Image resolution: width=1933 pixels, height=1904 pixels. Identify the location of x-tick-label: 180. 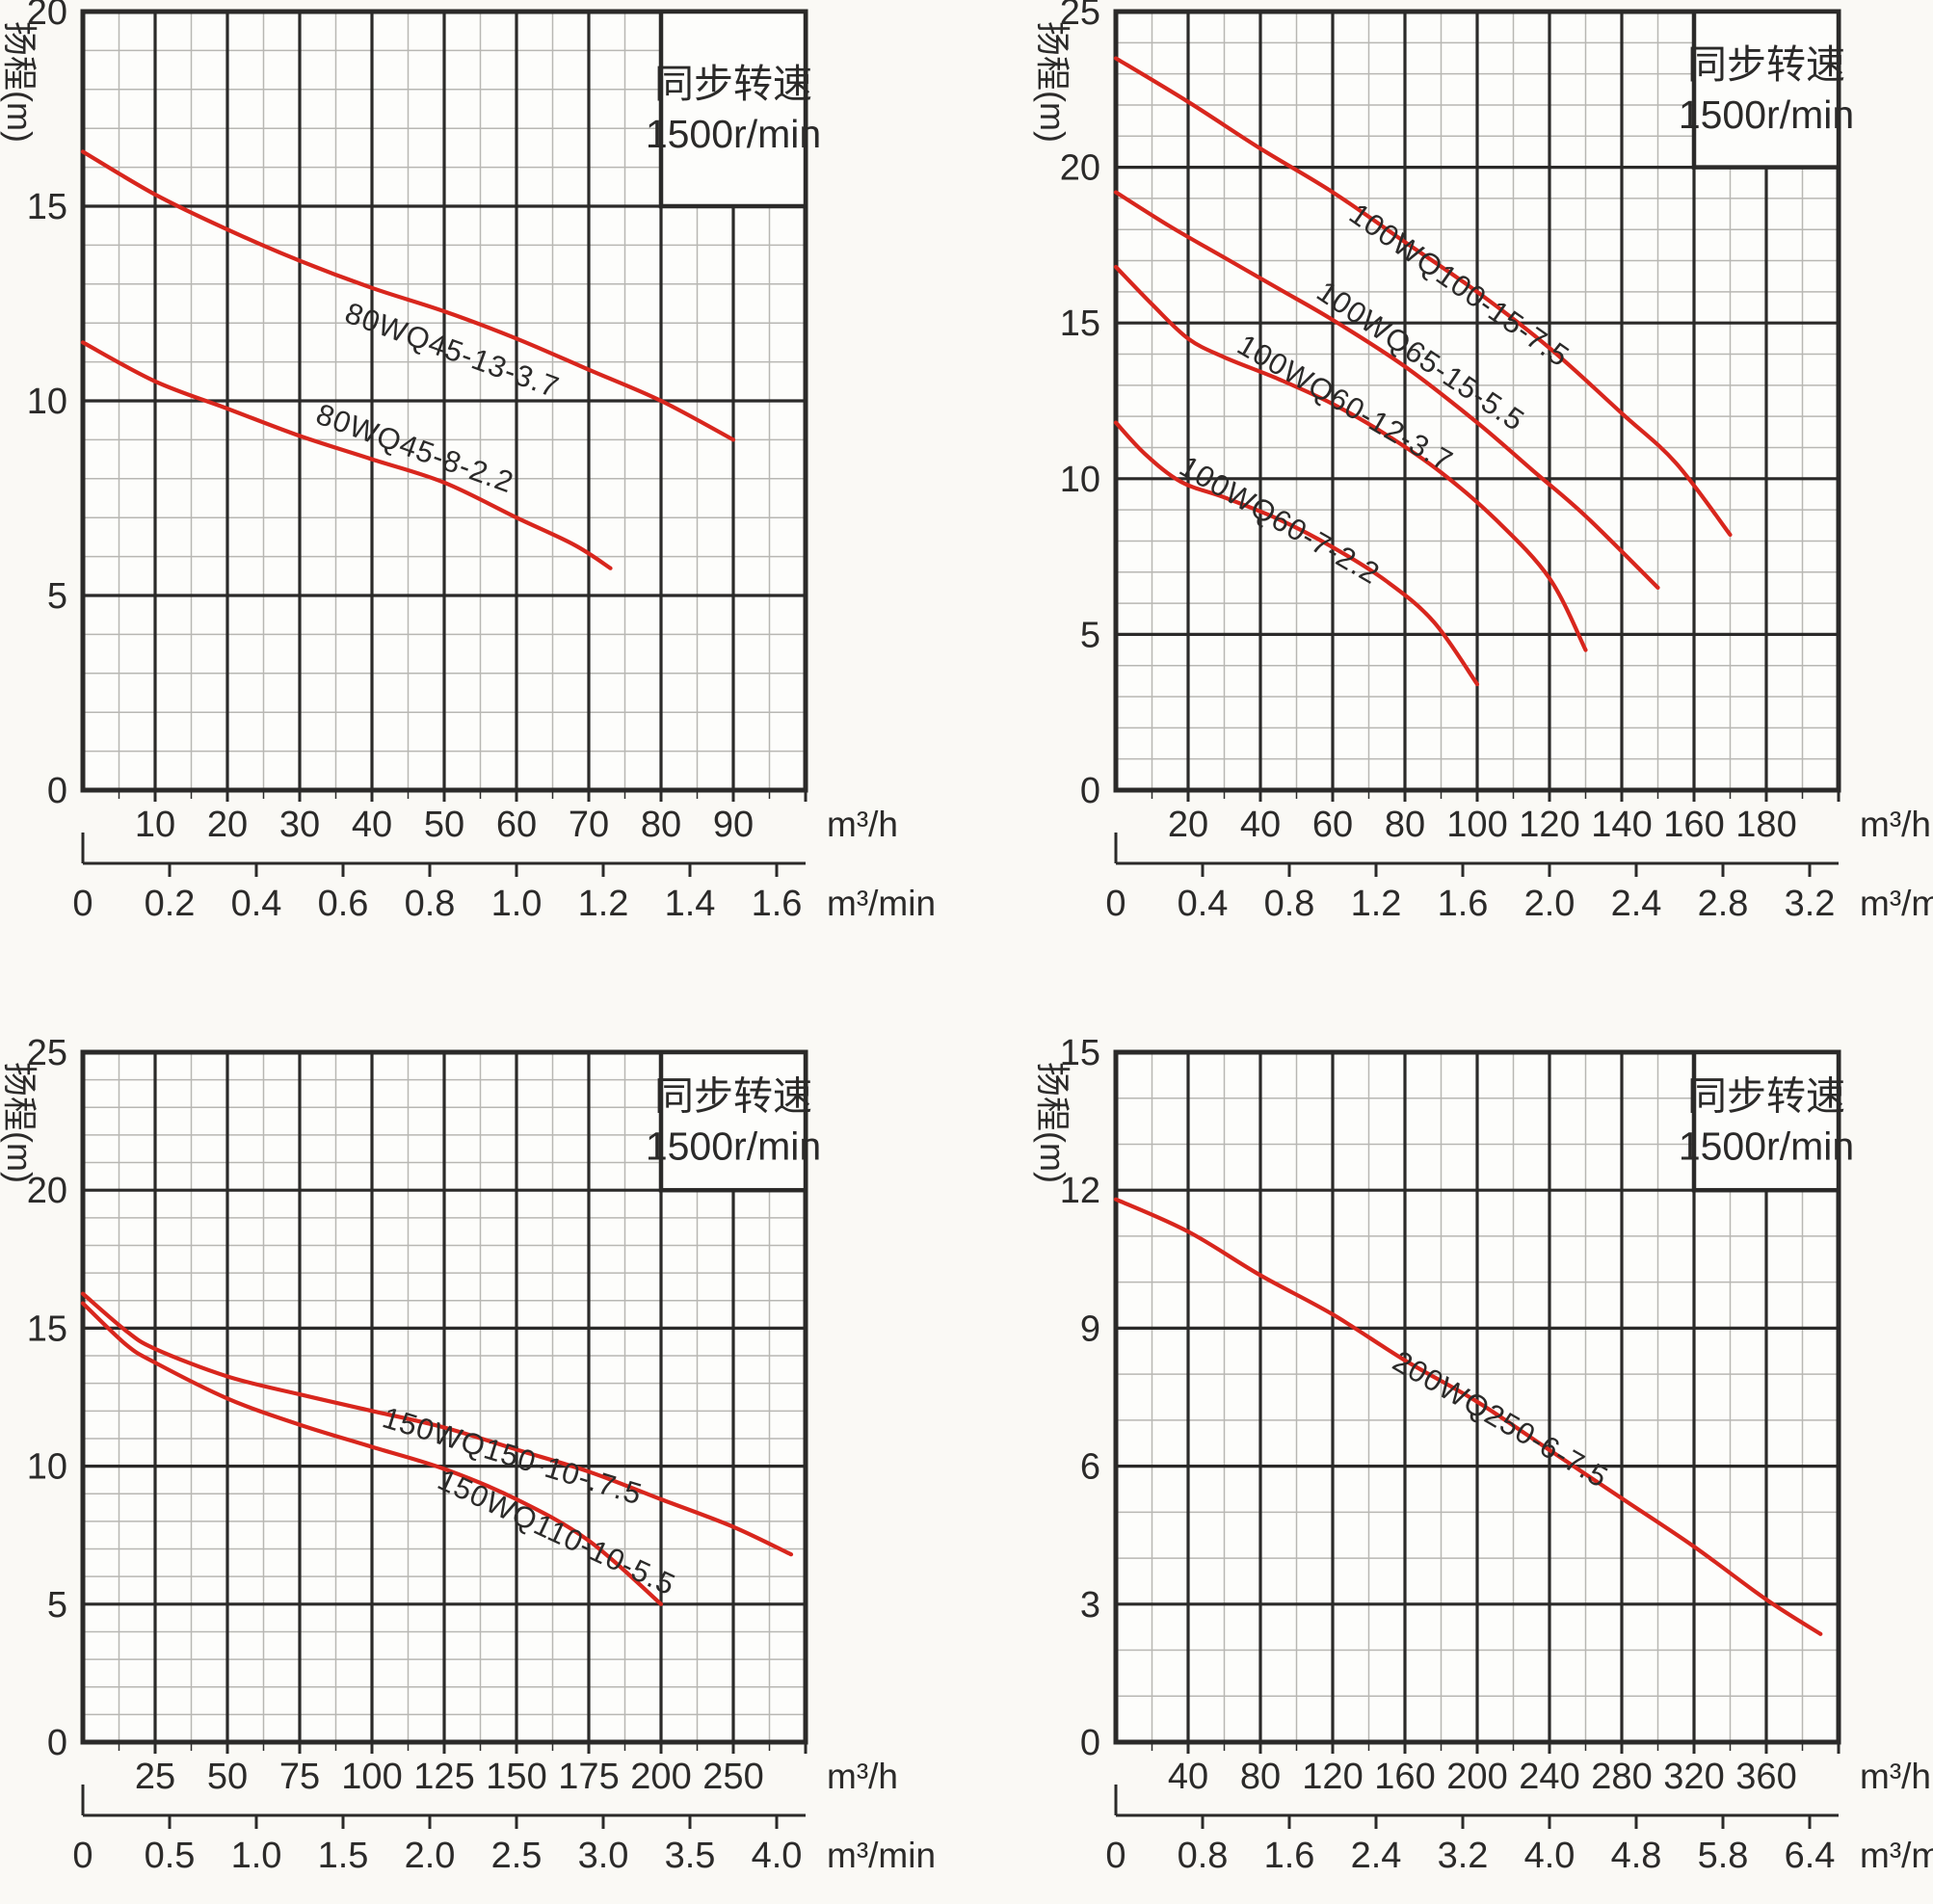
(1765, 825).